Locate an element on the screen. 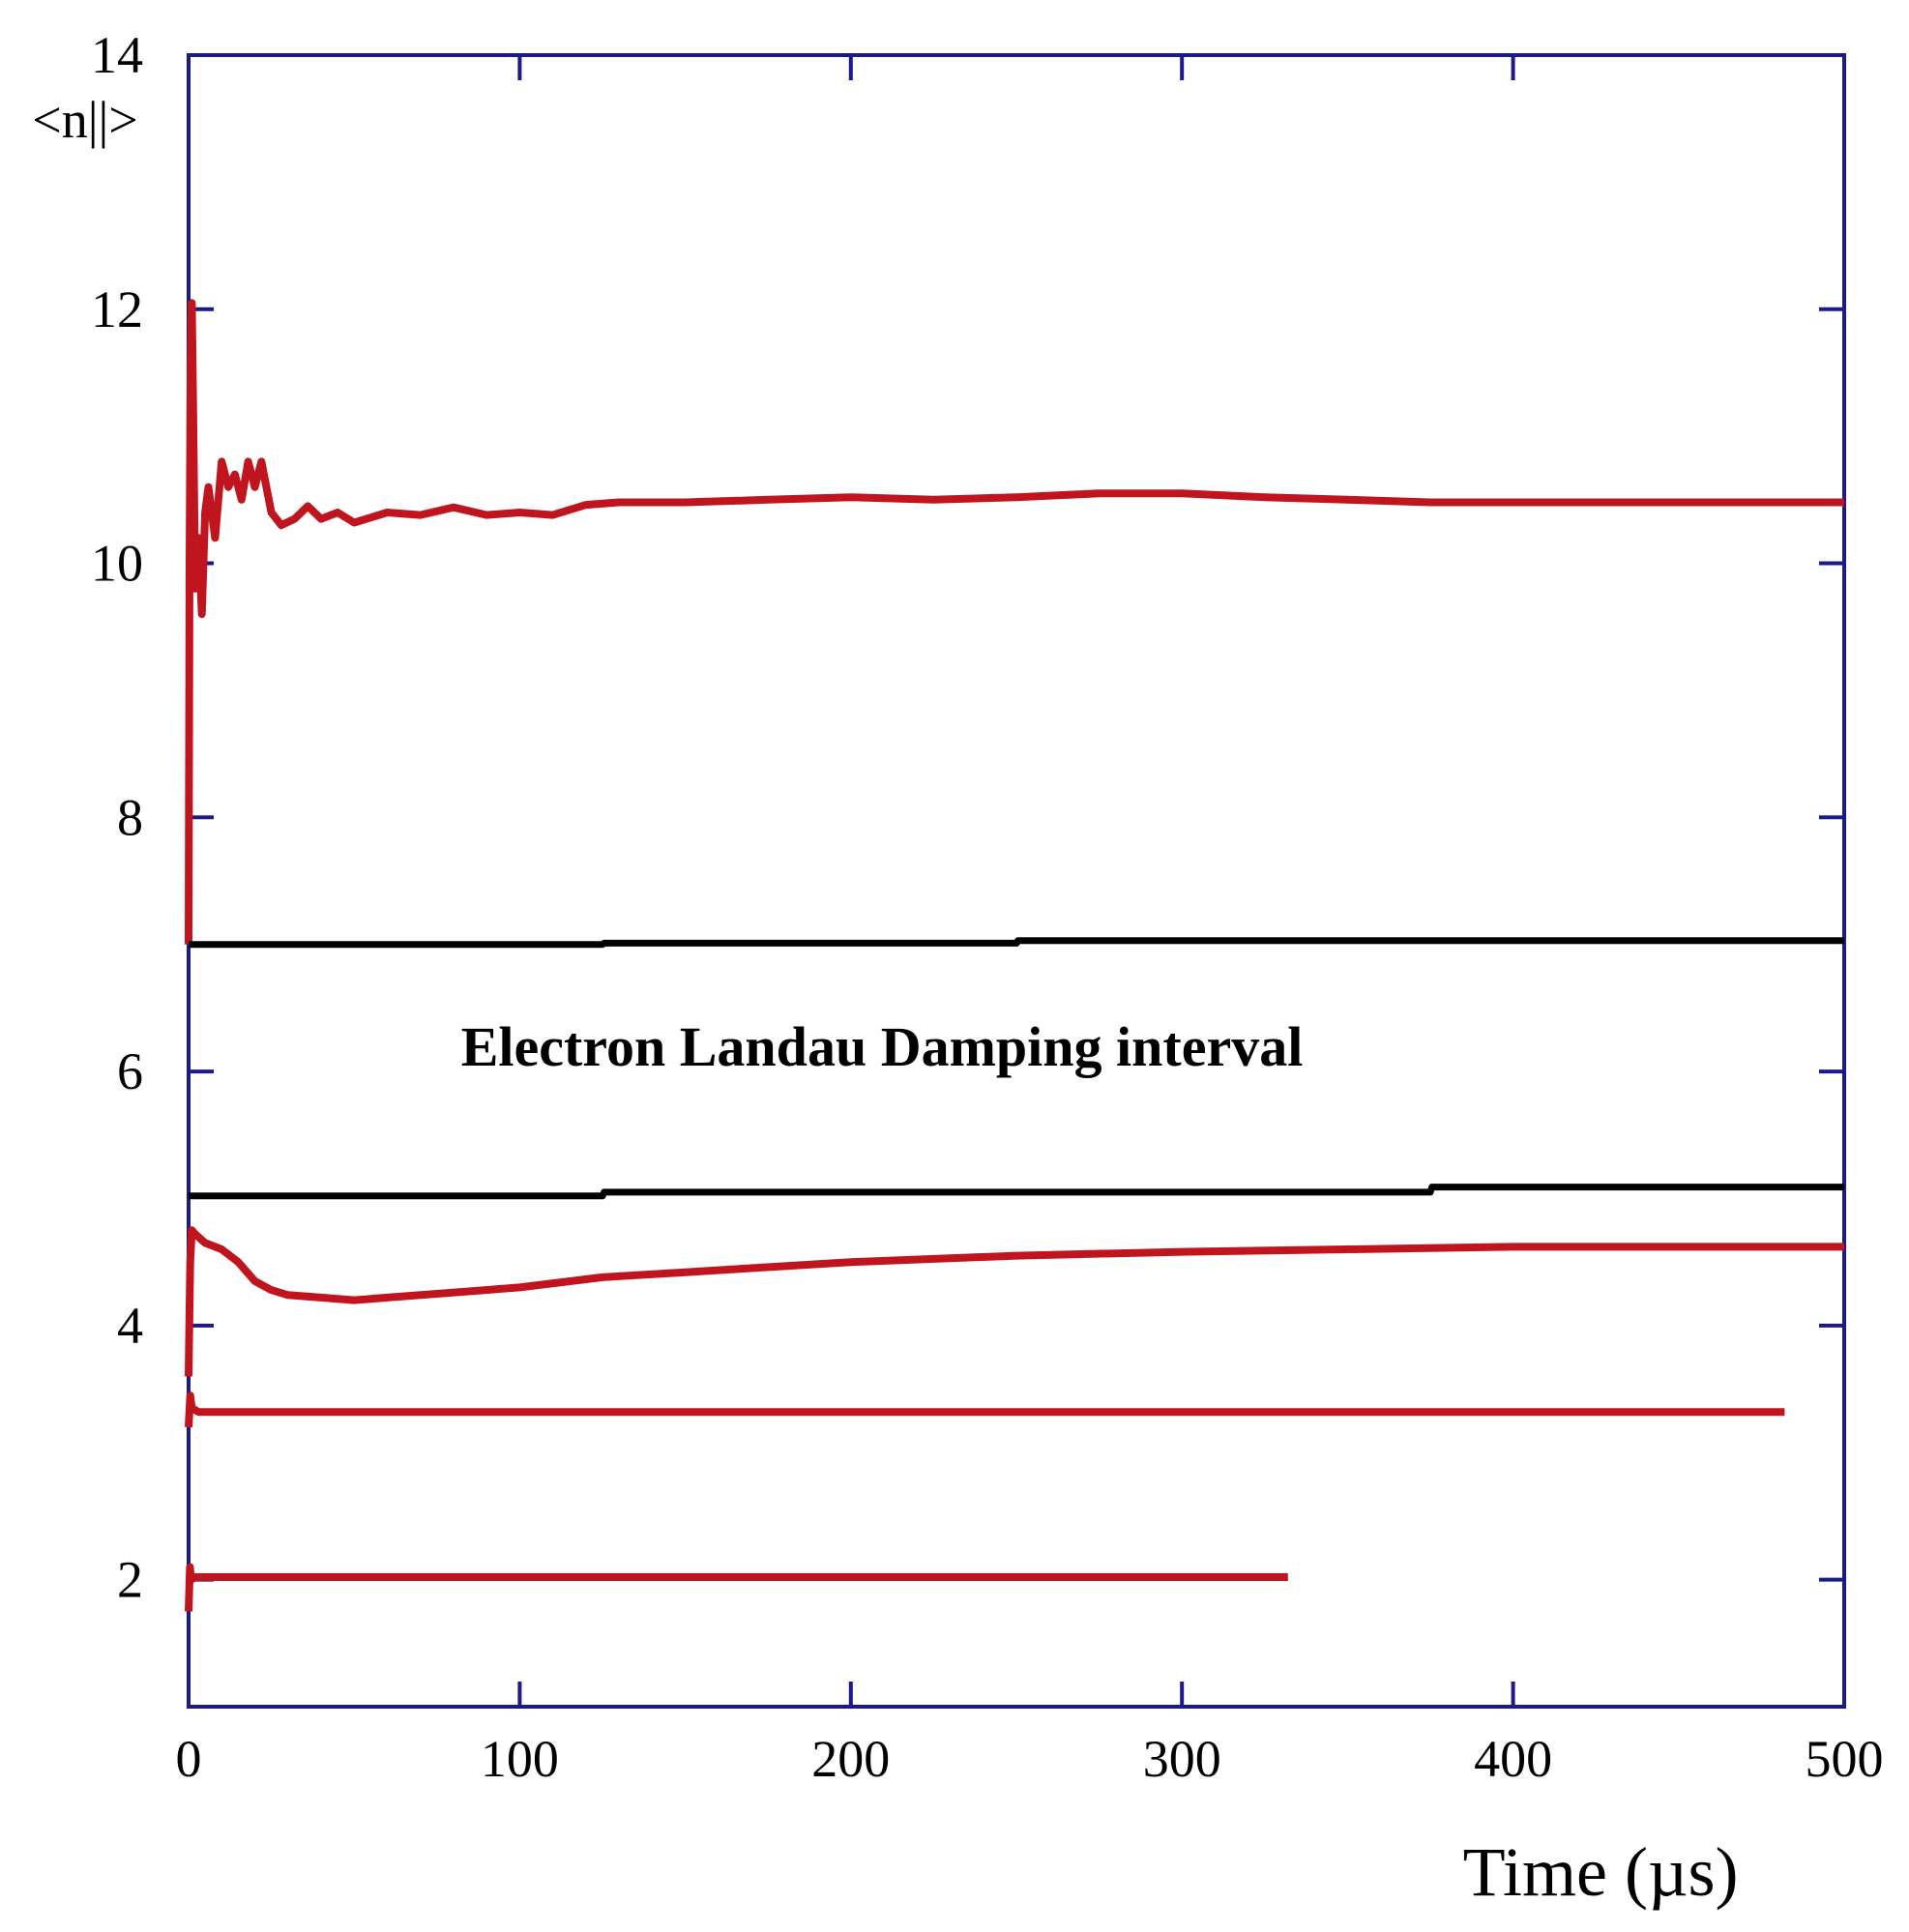 Image resolution: width=1909 pixels, height=1932 pixels. x-axis-title: Time (µs) is located at coordinates (1601, 1872).